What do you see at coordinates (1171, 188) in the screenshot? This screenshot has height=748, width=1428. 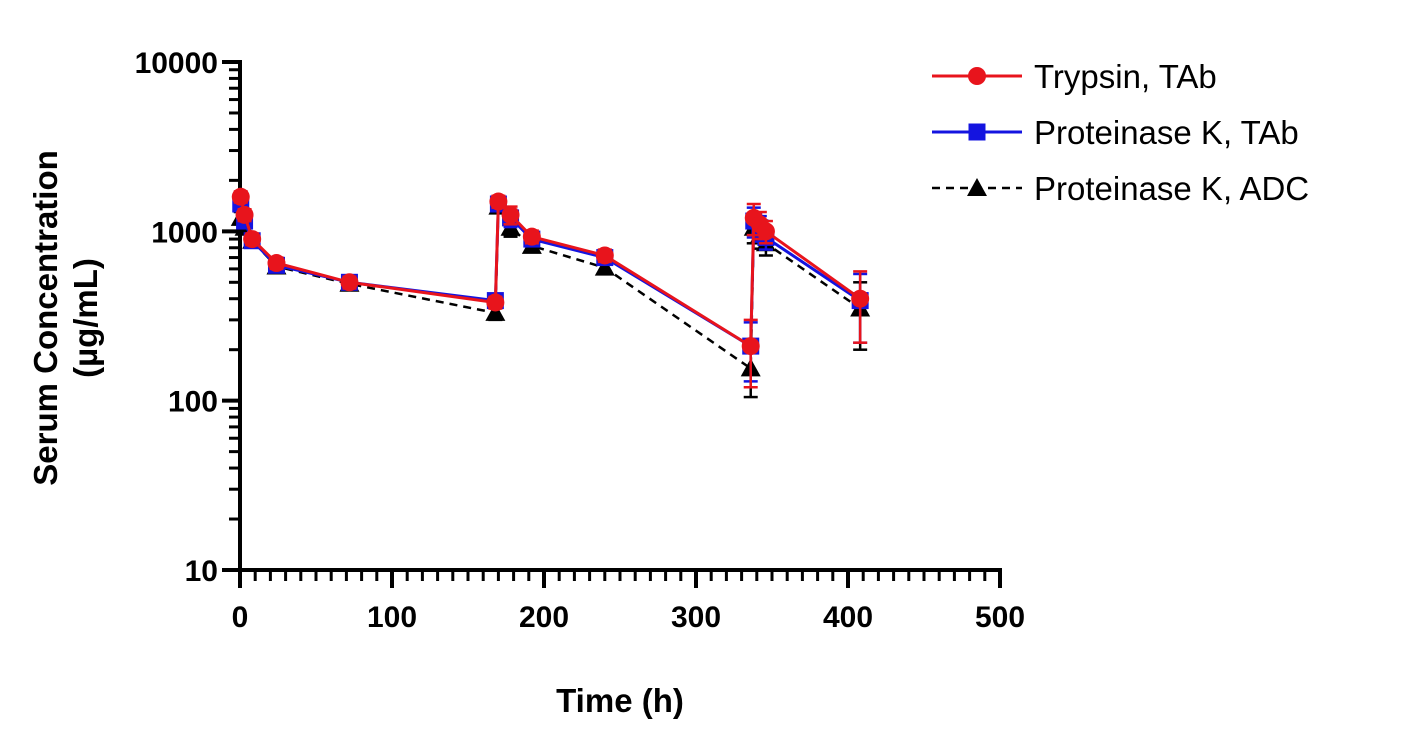 I see `legend-label: Proteinase K, ADC` at bounding box center [1171, 188].